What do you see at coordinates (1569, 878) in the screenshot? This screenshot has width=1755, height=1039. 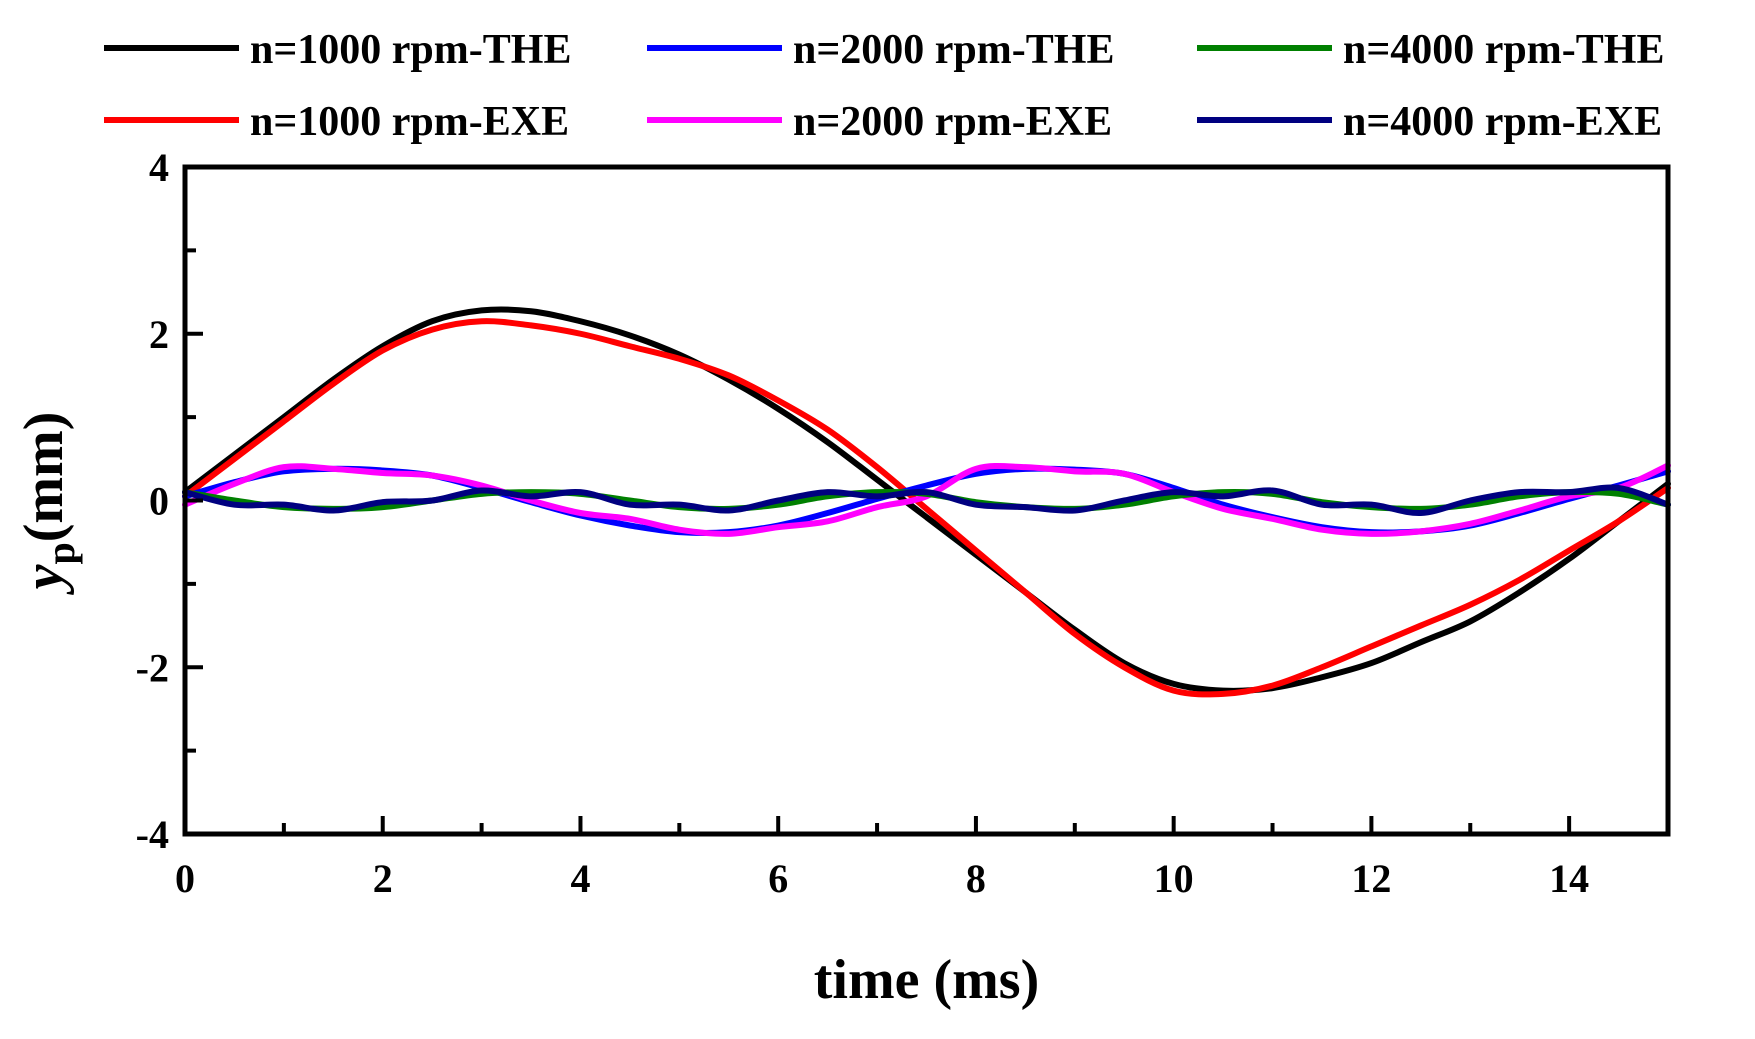 I see `x-tick-label: 14` at bounding box center [1569, 878].